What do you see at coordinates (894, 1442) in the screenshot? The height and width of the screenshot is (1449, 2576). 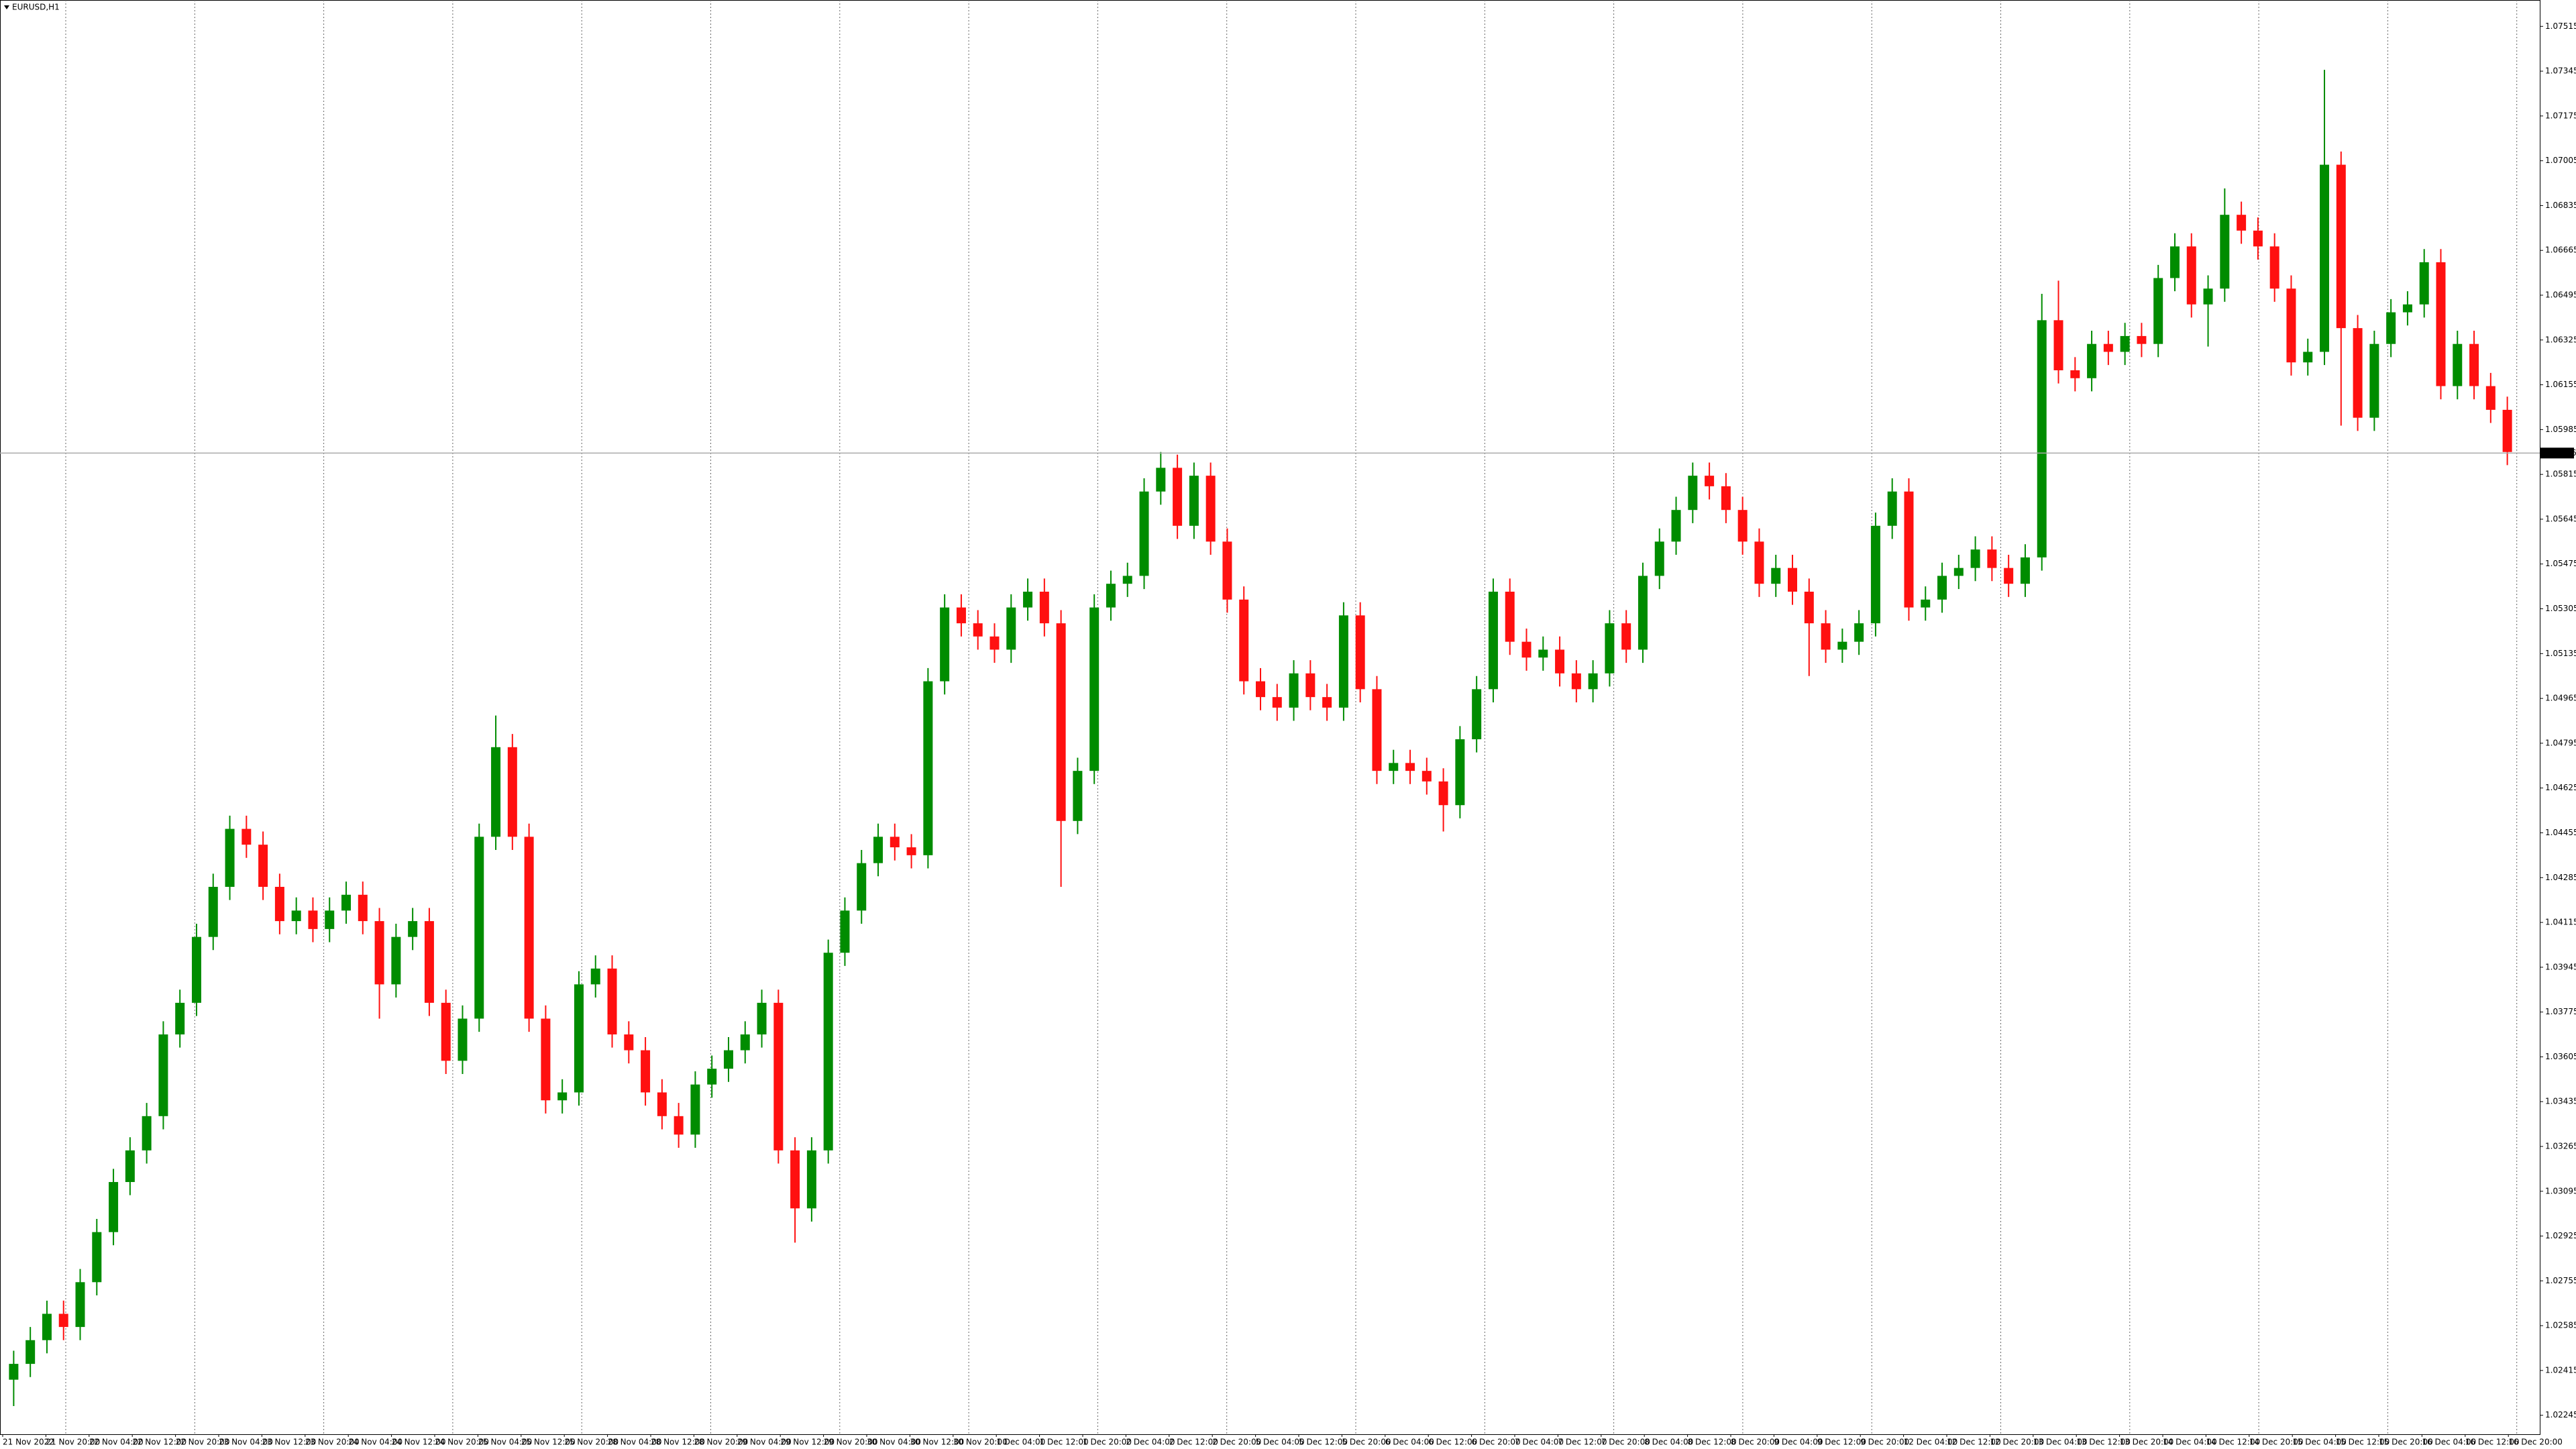 I see `x-tick-label: 30 Nov 04:00` at bounding box center [894, 1442].